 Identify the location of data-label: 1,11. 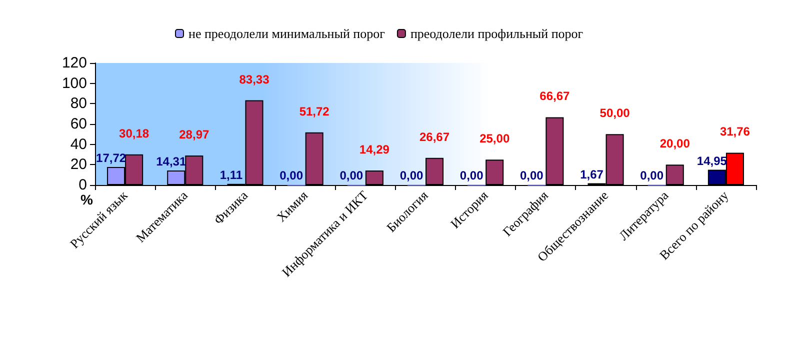
(231, 175).